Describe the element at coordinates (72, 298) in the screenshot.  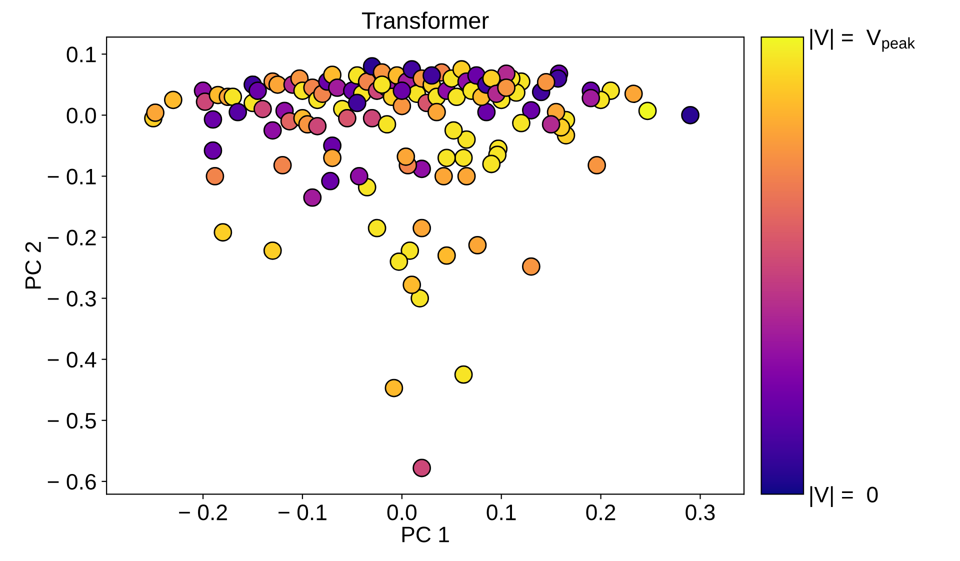
I see `y-tick-label: − 0.3` at that location.